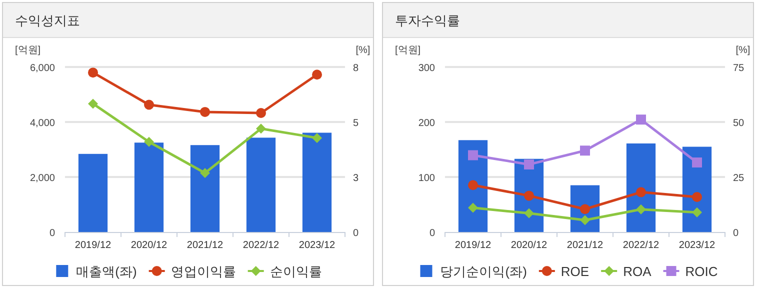  What do you see at coordinates (739, 178) in the screenshot?
I see `y2-tick-label: 25` at bounding box center [739, 178].